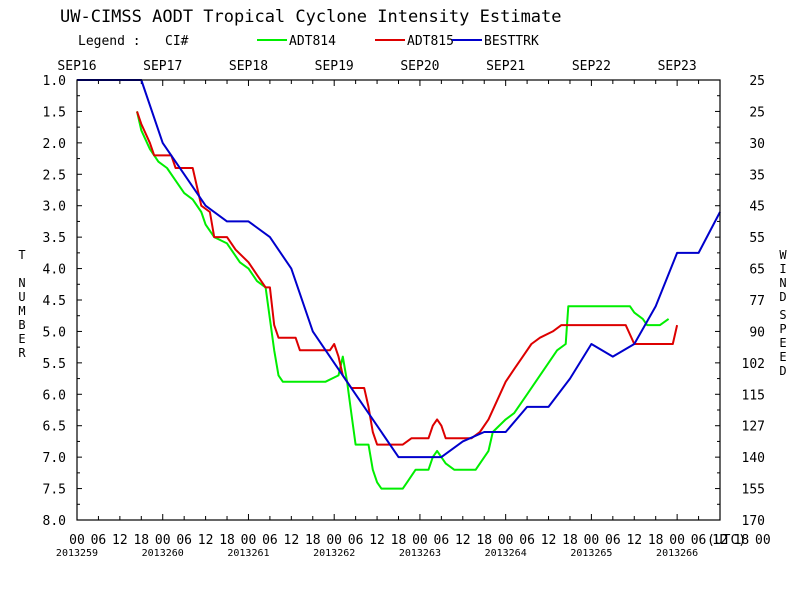 The height and width of the screenshot is (600, 800). I want to click on left-axis-letter: U, so click(21, 297).